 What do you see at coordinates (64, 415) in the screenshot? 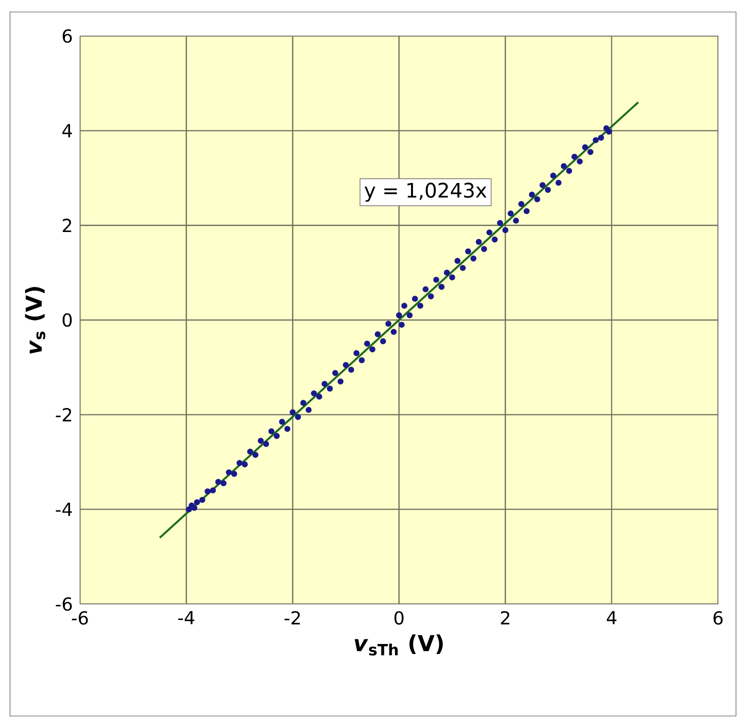
I see `y-tick-label: -2` at bounding box center [64, 415].